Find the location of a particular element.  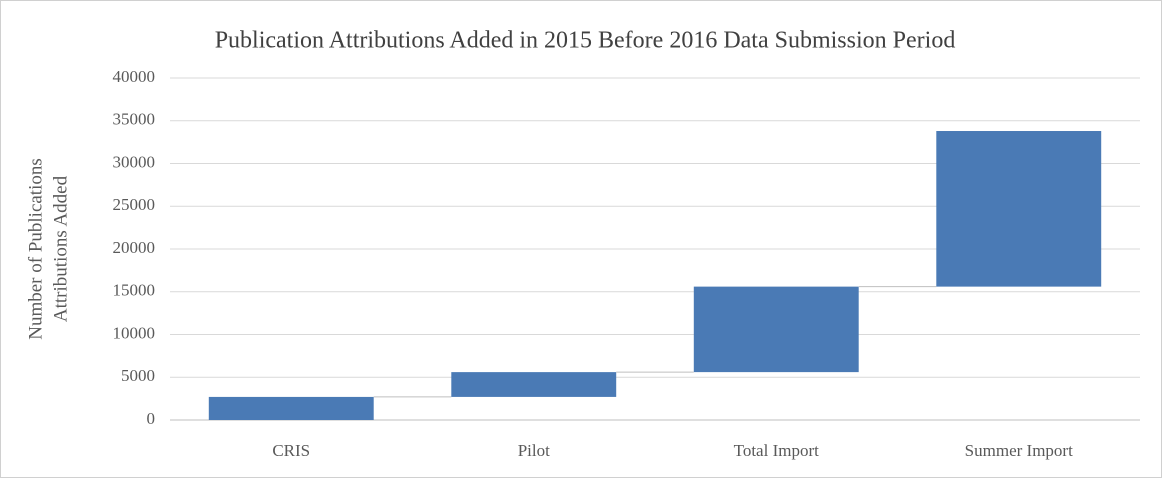

y-tick-label: 25000 is located at coordinates (134, 204).